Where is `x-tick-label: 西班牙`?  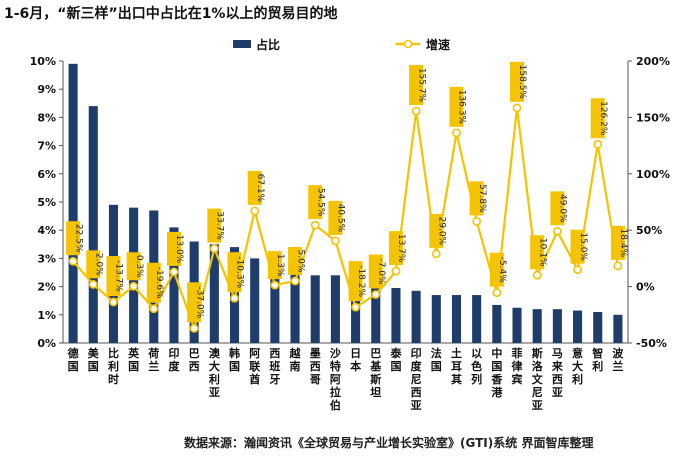
x-tick-label: 西班牙 is located at coordinates (274, 366).